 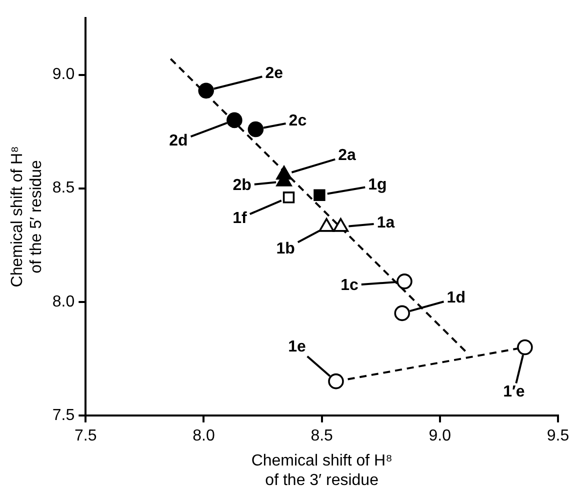 I want to click on y-tick-label: 7.5, so click(x=63, y=415).